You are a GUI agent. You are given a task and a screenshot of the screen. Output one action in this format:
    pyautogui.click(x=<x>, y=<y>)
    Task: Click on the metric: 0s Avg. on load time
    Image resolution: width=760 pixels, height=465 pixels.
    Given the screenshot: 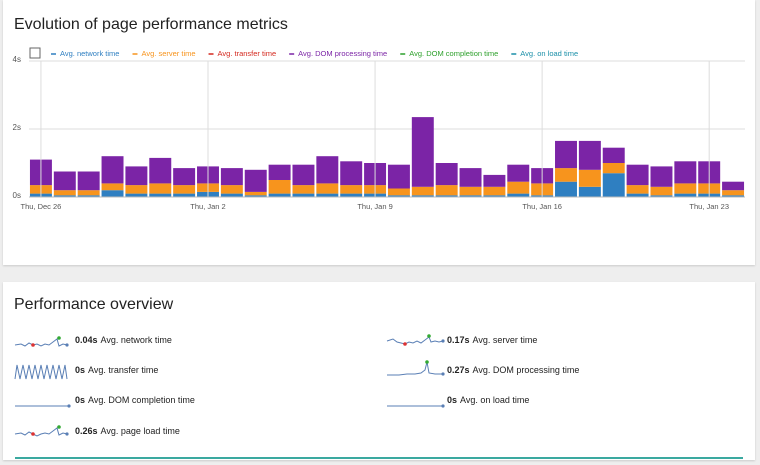 What is the action you would take?
    pyautogui.click(x=488, y=400)
    